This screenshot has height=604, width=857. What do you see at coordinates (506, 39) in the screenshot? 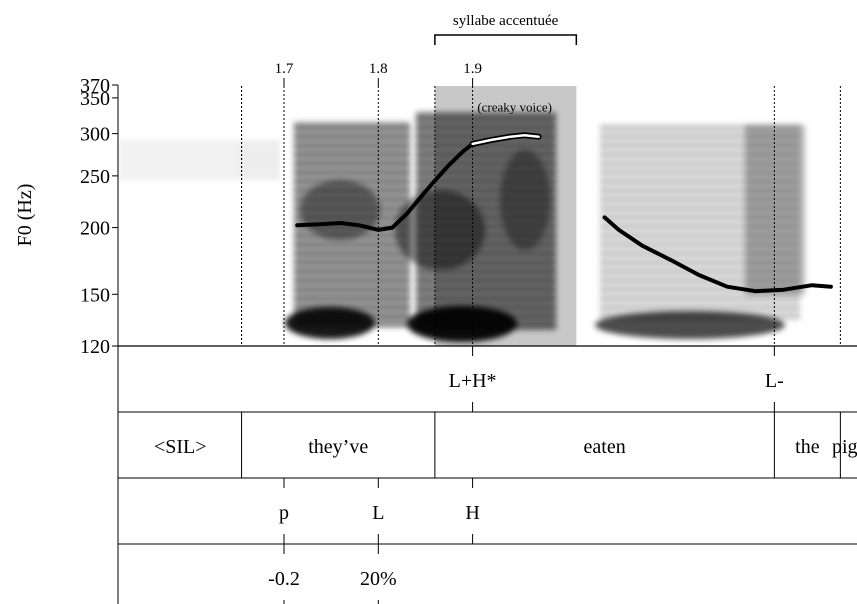
I see `bracket-line` at bounding box center [506, 39].